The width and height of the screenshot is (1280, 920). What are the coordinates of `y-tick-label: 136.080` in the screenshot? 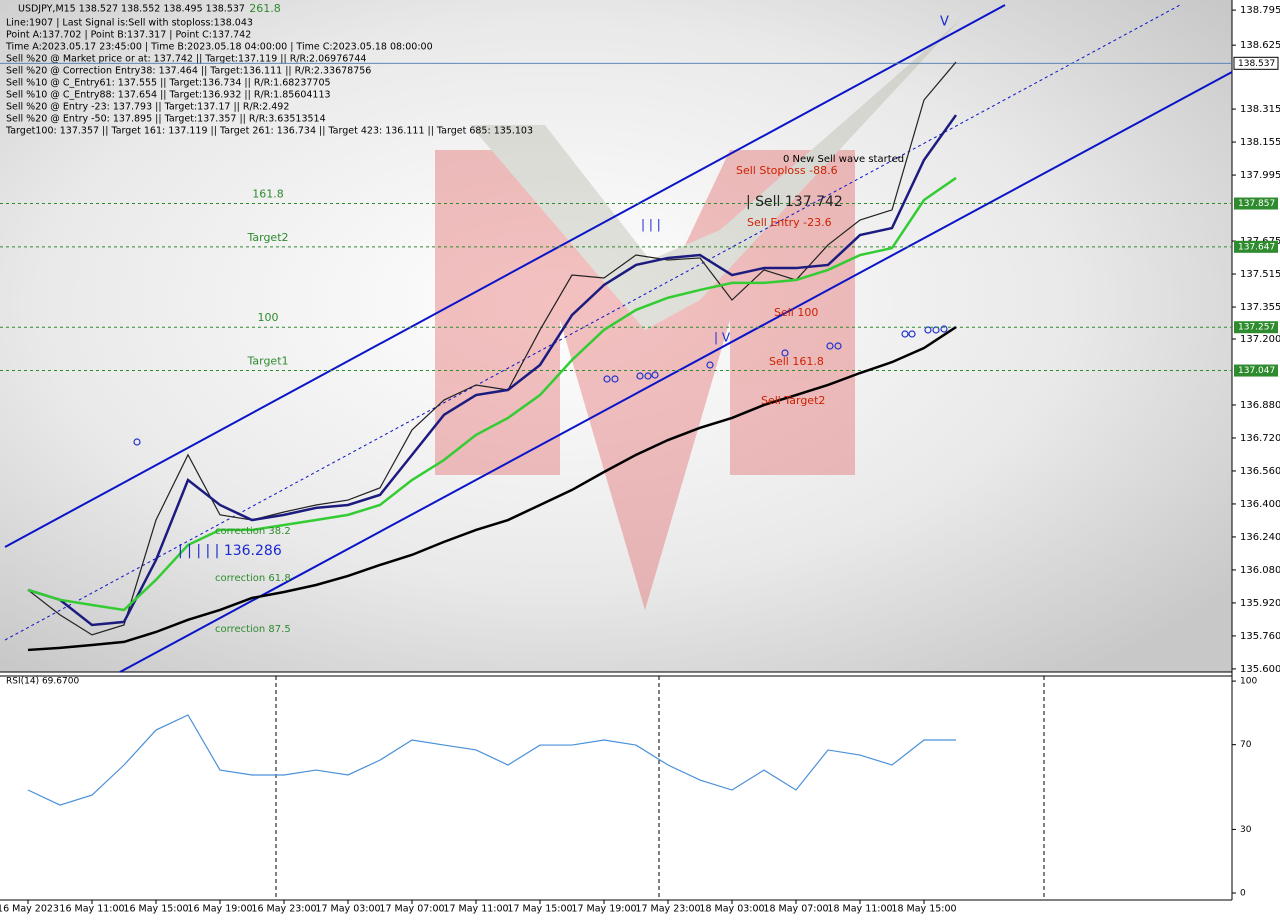 It's located at (1260, 570).